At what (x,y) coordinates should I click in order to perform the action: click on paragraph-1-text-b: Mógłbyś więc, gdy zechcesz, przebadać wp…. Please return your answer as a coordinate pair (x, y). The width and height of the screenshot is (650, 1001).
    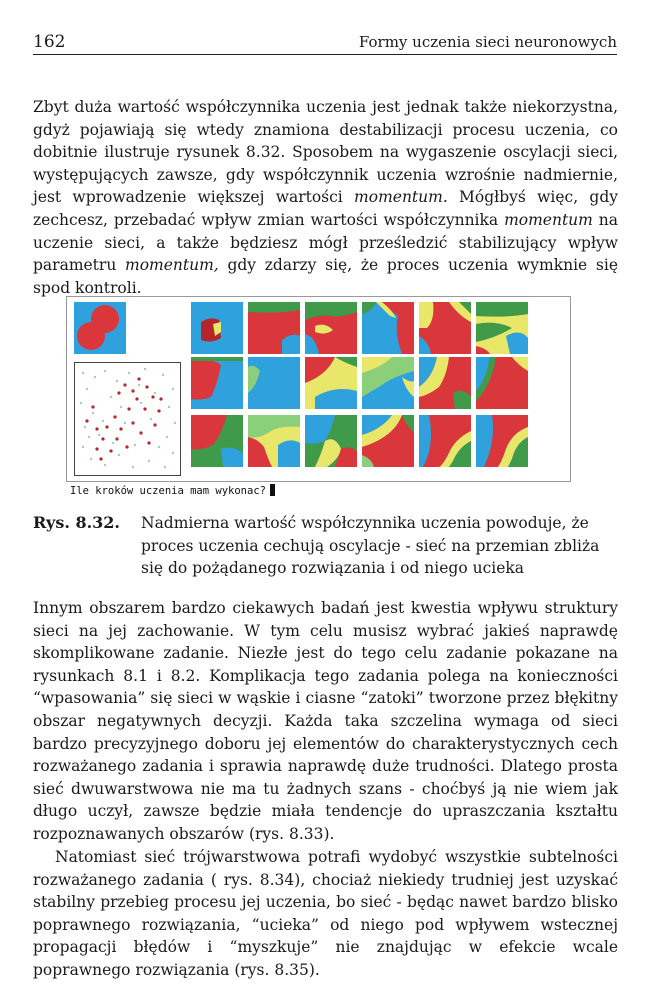
    Looking at the image, I should click on (325, 208).